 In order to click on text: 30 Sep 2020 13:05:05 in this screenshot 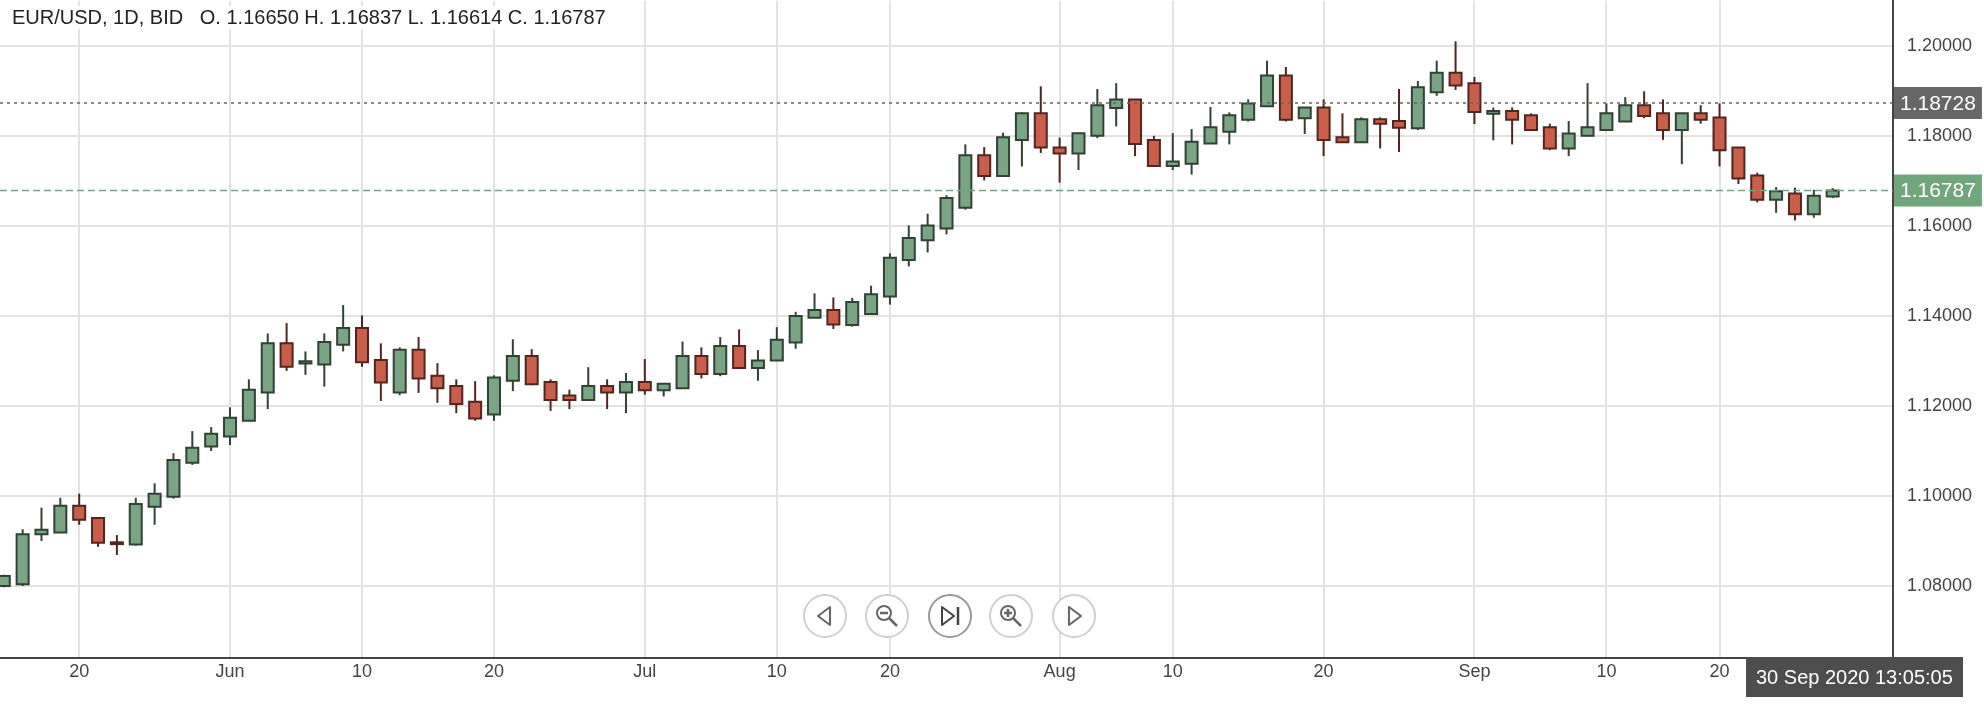, I will do `click(1854, 677)`.